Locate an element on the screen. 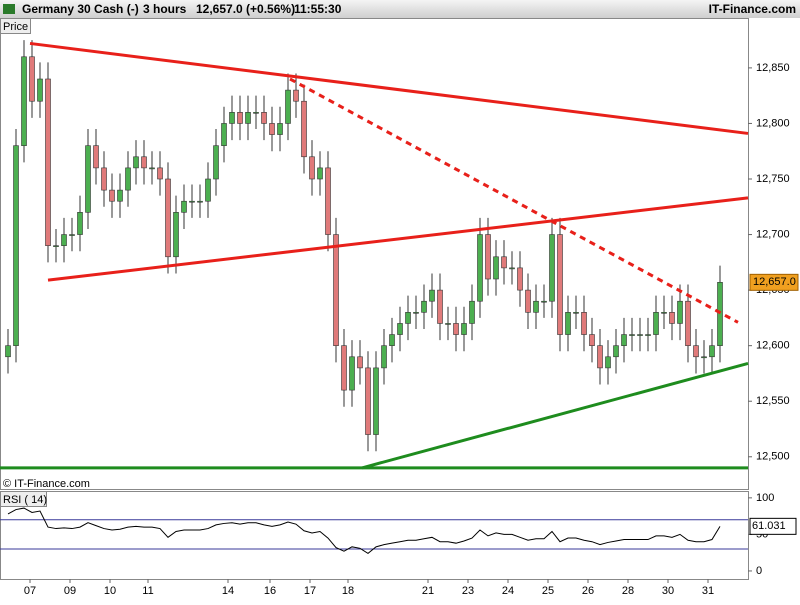 The image size is (800, 605). x-tick-label: 25 is located at coordinates (548, 591).